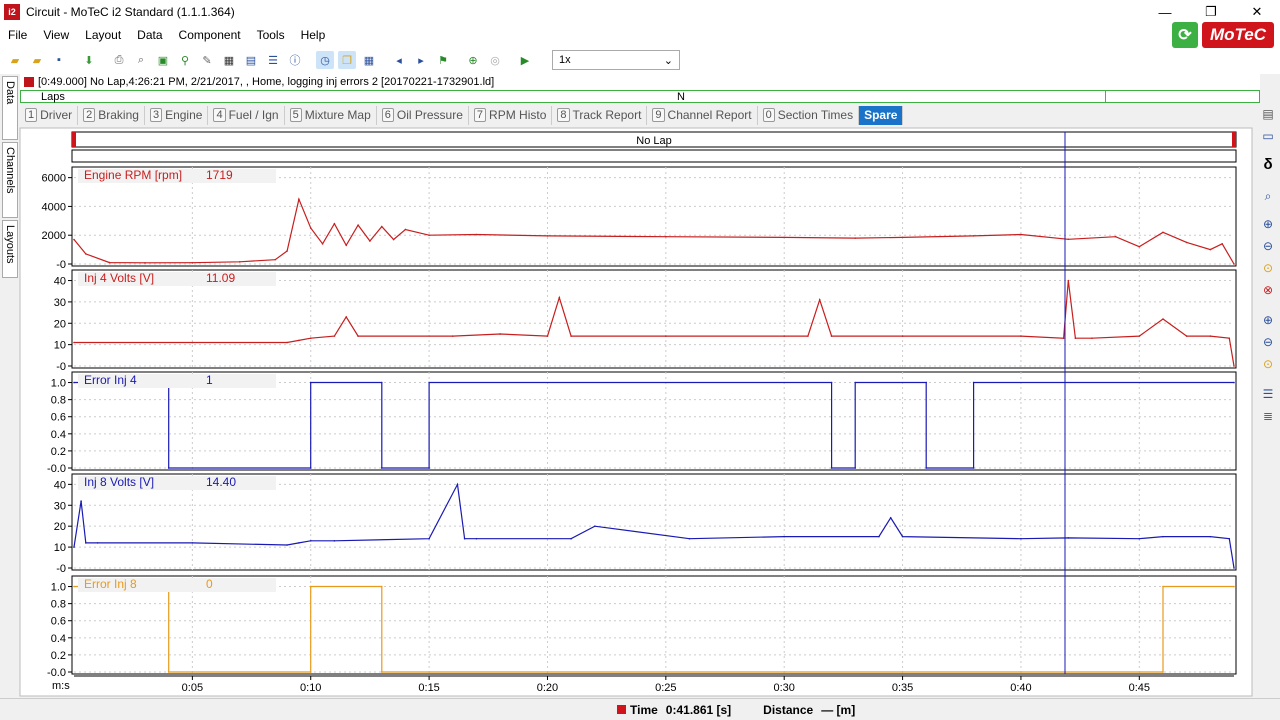 The width and height of the screenshot is (1280, 720). I want to click on menu-layout: Layout, so click(103, 35).